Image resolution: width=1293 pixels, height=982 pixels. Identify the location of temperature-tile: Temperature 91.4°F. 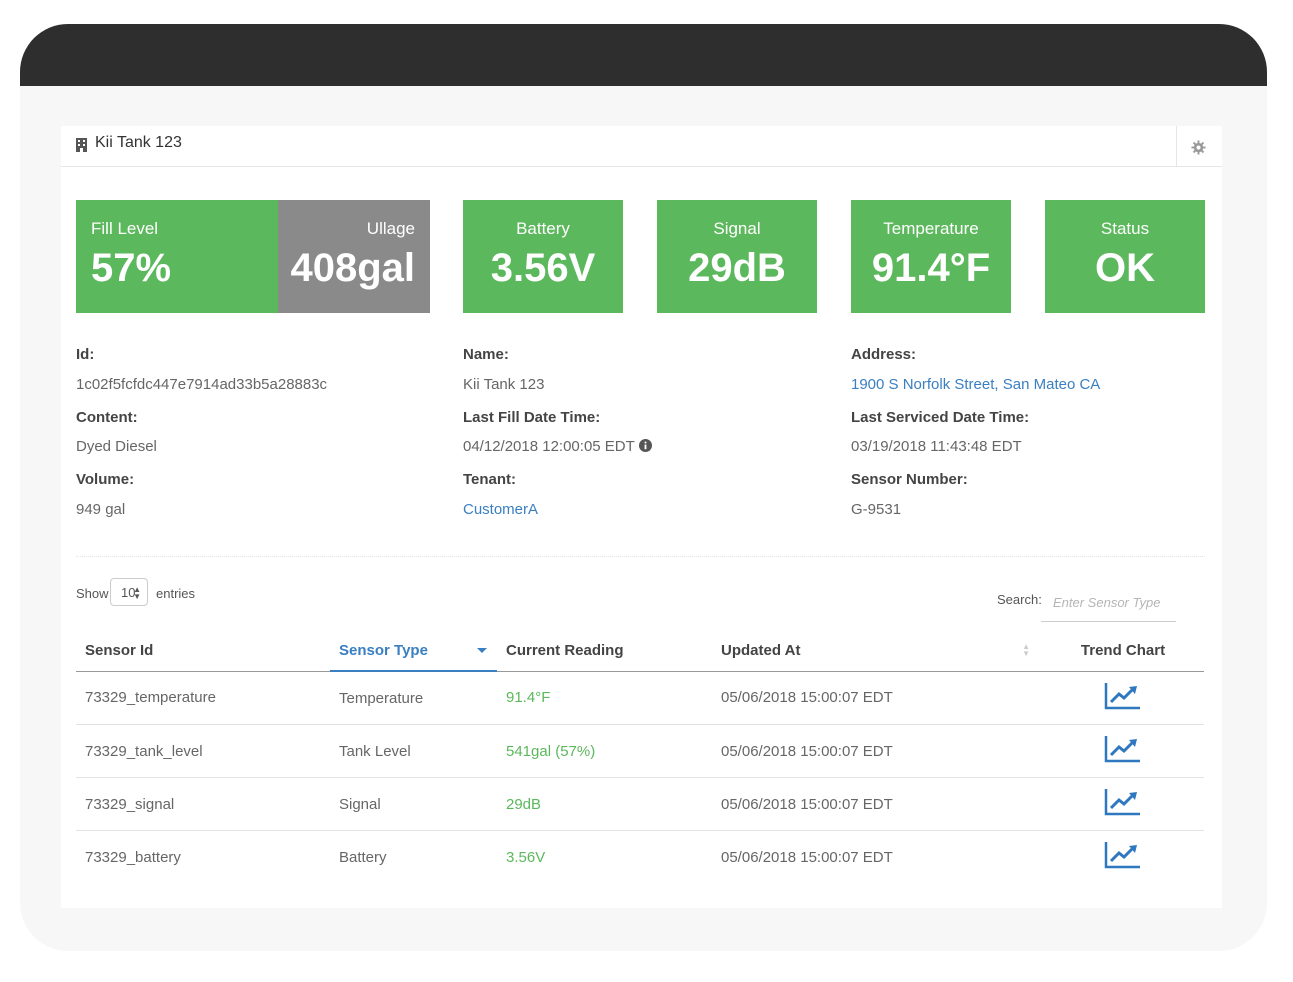
(931, 256).